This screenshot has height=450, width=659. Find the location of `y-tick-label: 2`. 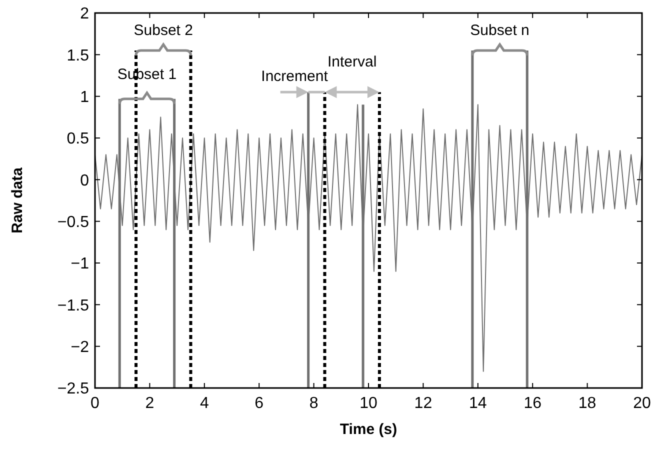

y-tick-label: 2 is located at coordinates (85, 14).